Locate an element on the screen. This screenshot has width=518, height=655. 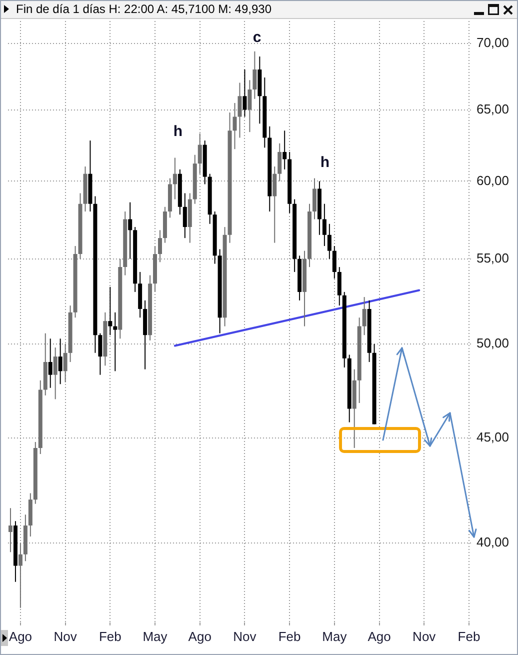
y-tick-label: 65,00 is located at coordinates (493, 108).